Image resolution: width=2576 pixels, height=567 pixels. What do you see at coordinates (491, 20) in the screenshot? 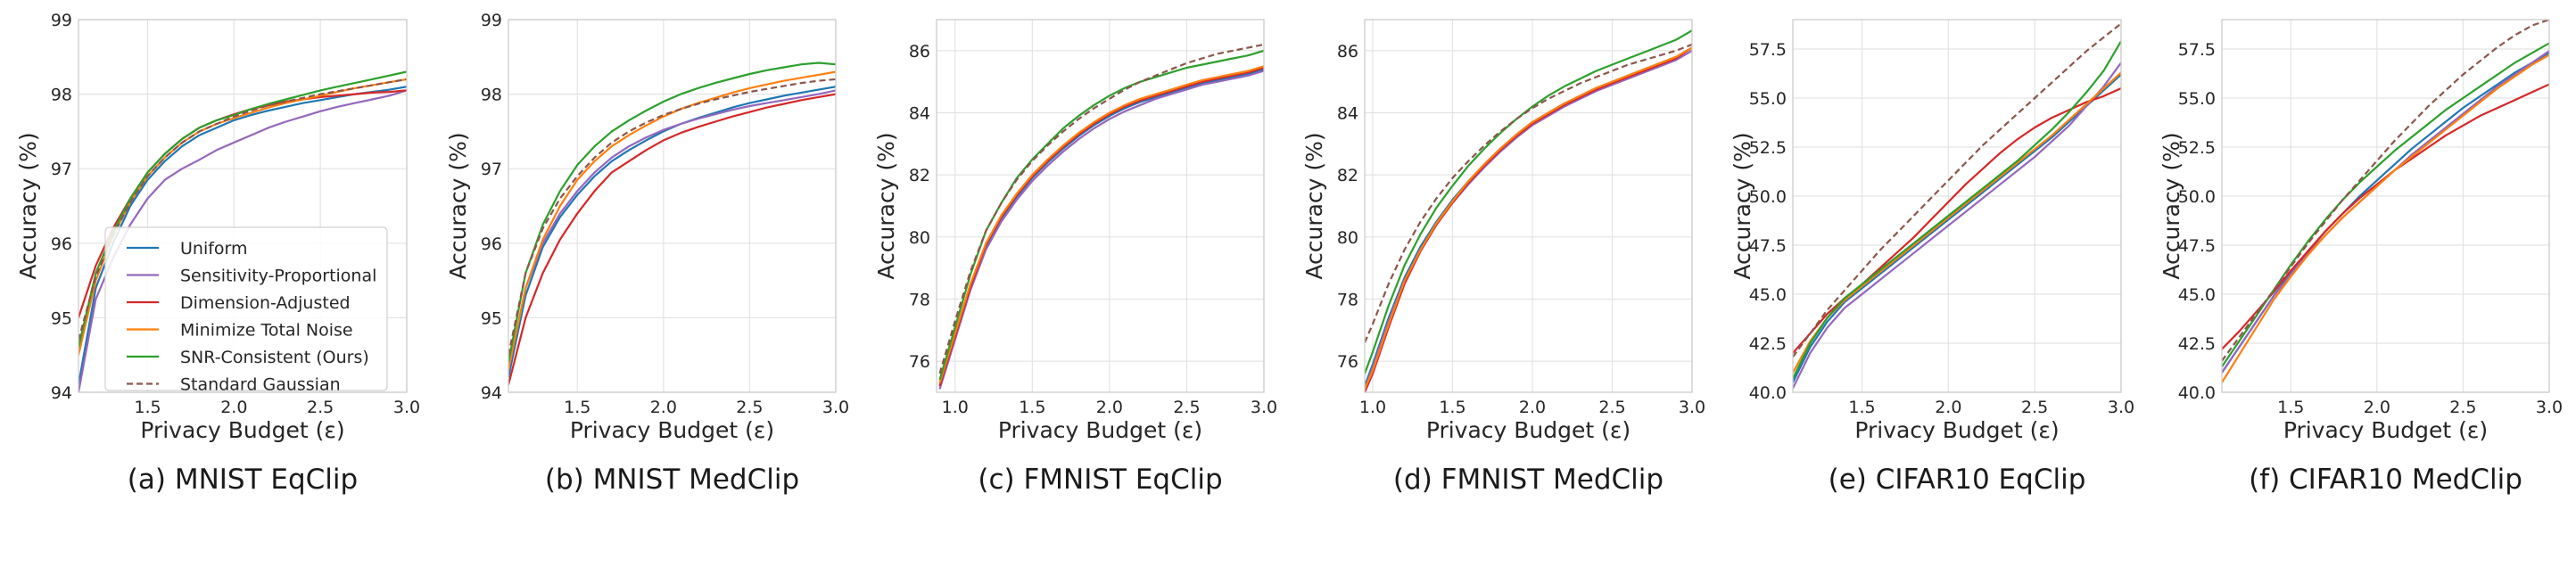
I see `y-tick-label: 99` at bounding box center [491, 20].